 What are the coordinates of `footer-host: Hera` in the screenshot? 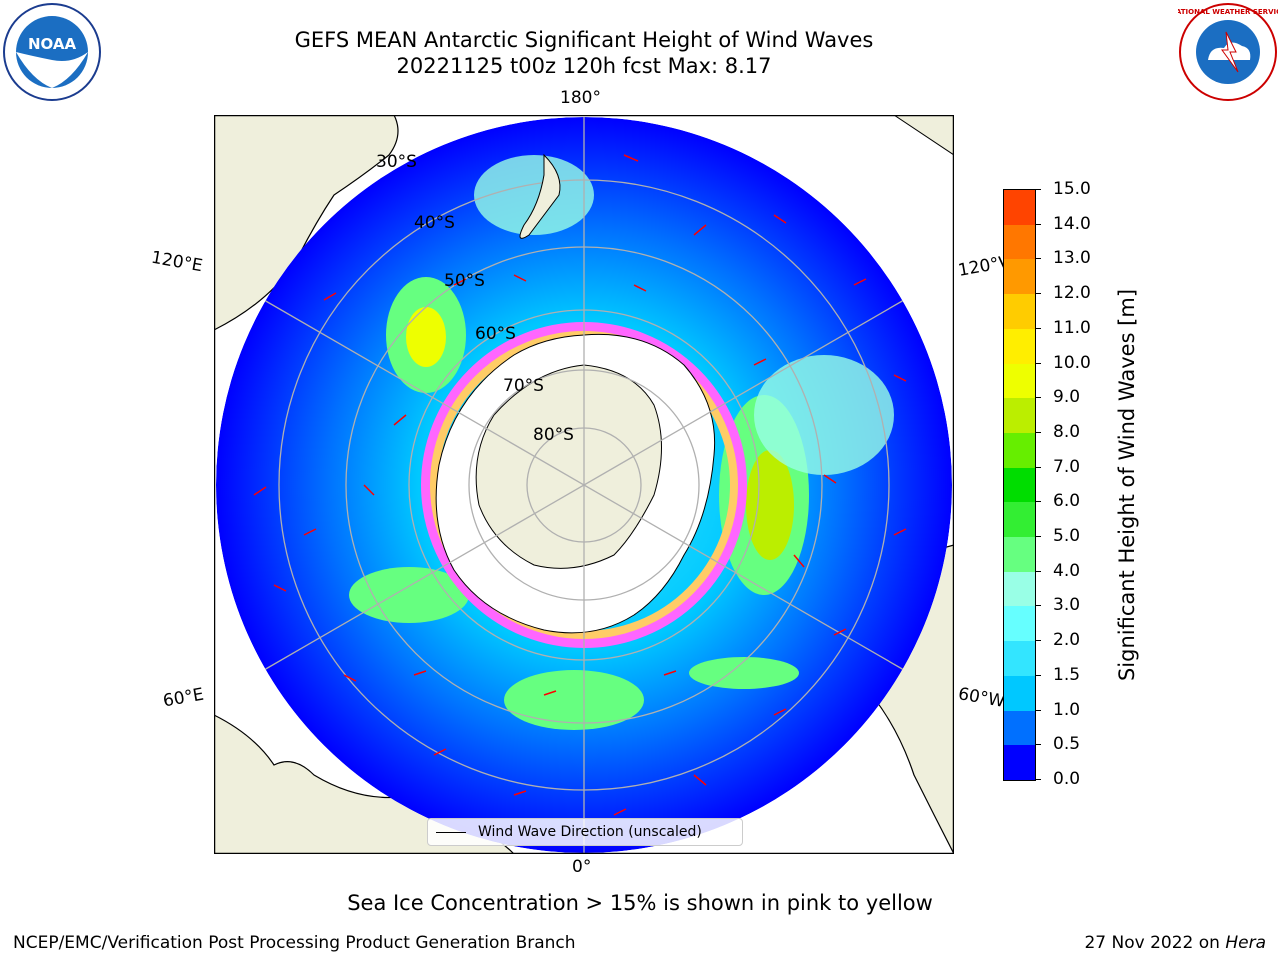 It's located at (1245, 943).